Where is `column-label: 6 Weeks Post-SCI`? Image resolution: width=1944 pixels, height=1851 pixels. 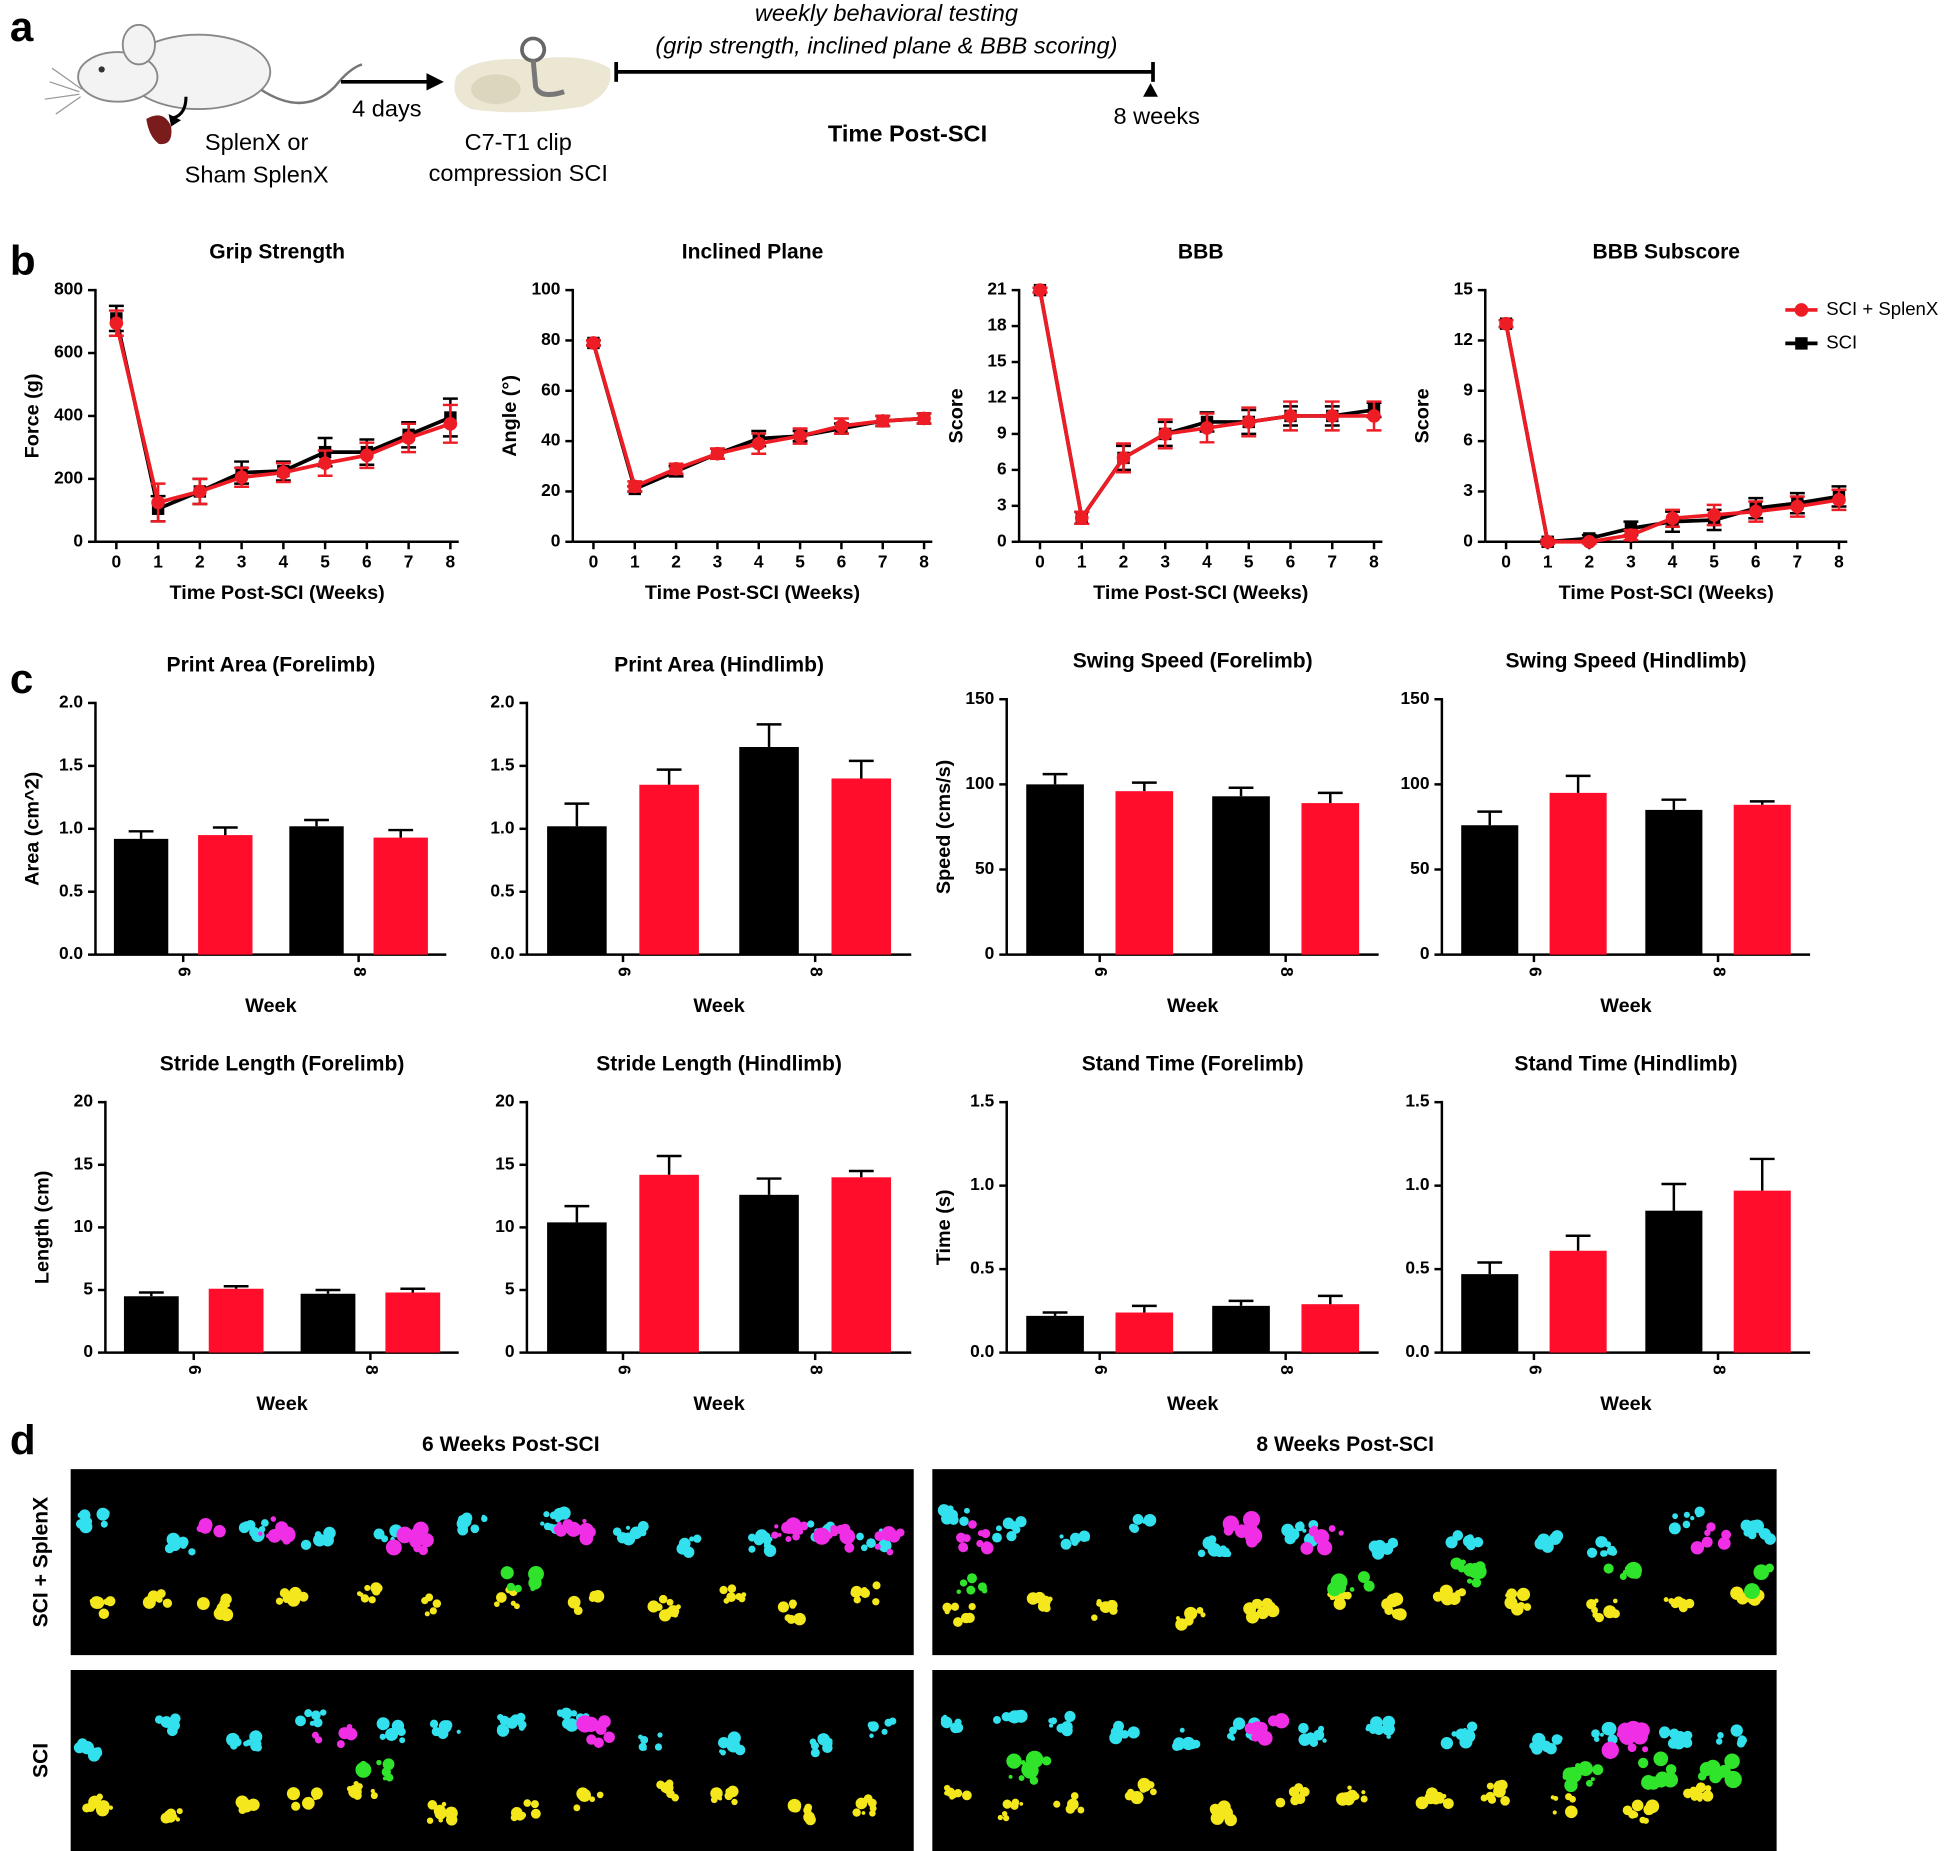 column-label: 6 Weeks Post-SCI is located at coordinates (511, 1444).